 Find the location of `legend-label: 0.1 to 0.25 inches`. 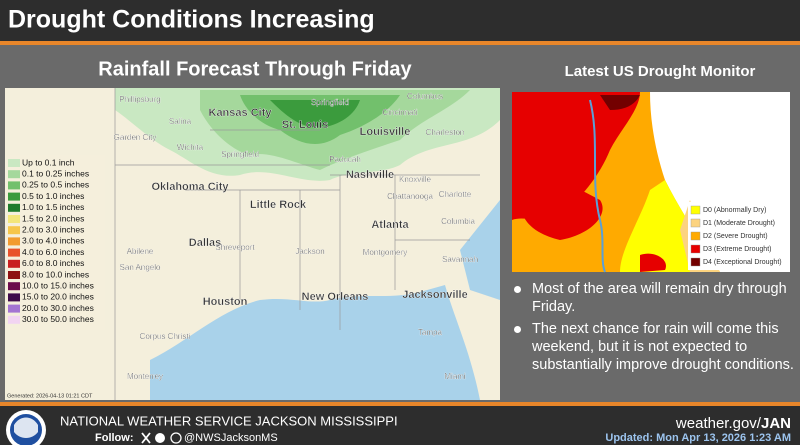

legend-label: 0.1 to 0.25 inches is located at coordinates (55, 173).